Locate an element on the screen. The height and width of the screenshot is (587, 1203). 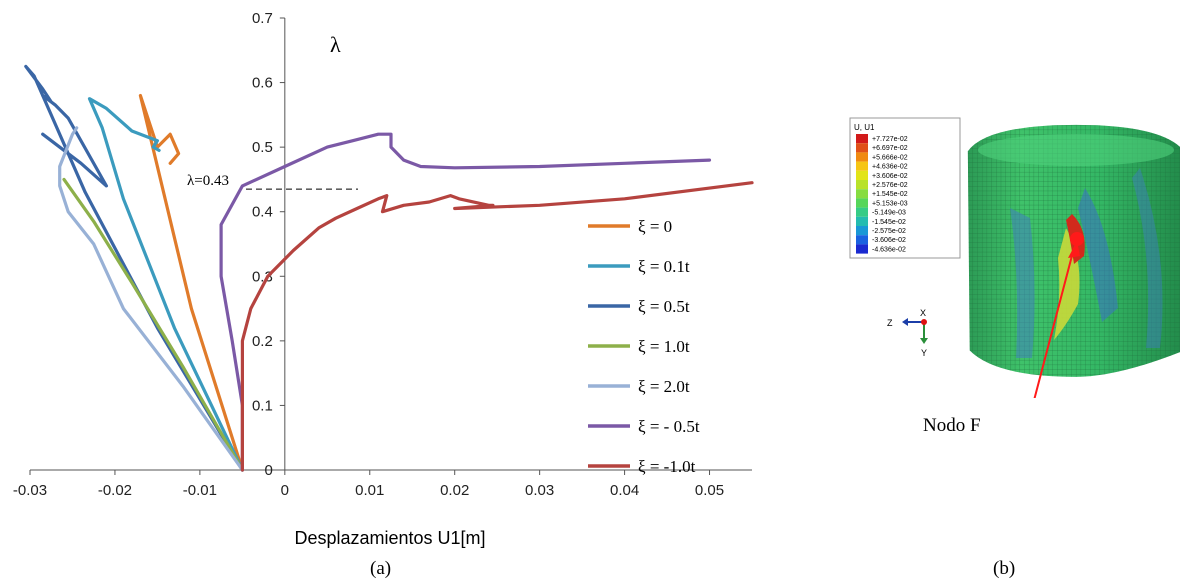
y-arrowhead-icon is located at coordinates (924, 341).